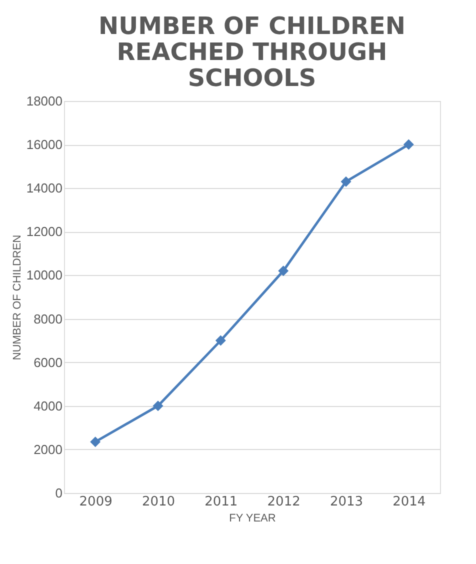  What do you see at coordinates (409, 502) in the screenshot?
I see `x-tick-label: 2014` at bounding box center [409, 502].